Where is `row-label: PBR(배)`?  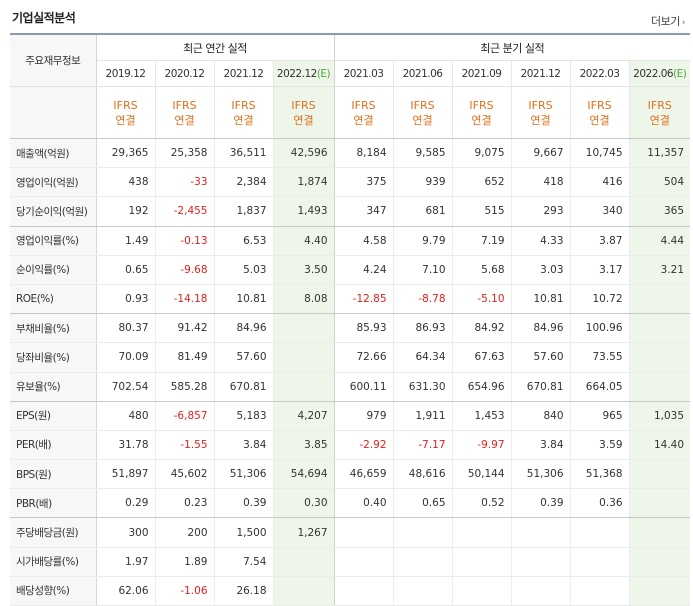 row-label: PBR(배) is located at coordinates (53, 503).